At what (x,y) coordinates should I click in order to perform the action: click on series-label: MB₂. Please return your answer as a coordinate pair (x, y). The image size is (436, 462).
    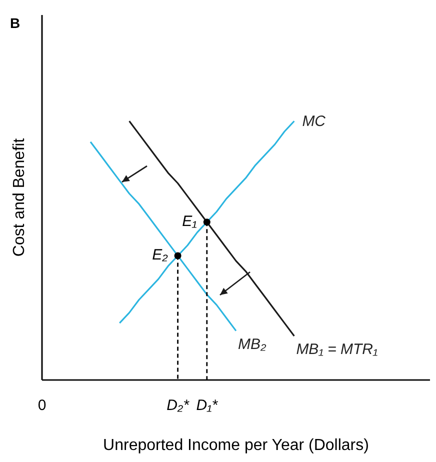
    Looking at the image, I should click on (252, 344).